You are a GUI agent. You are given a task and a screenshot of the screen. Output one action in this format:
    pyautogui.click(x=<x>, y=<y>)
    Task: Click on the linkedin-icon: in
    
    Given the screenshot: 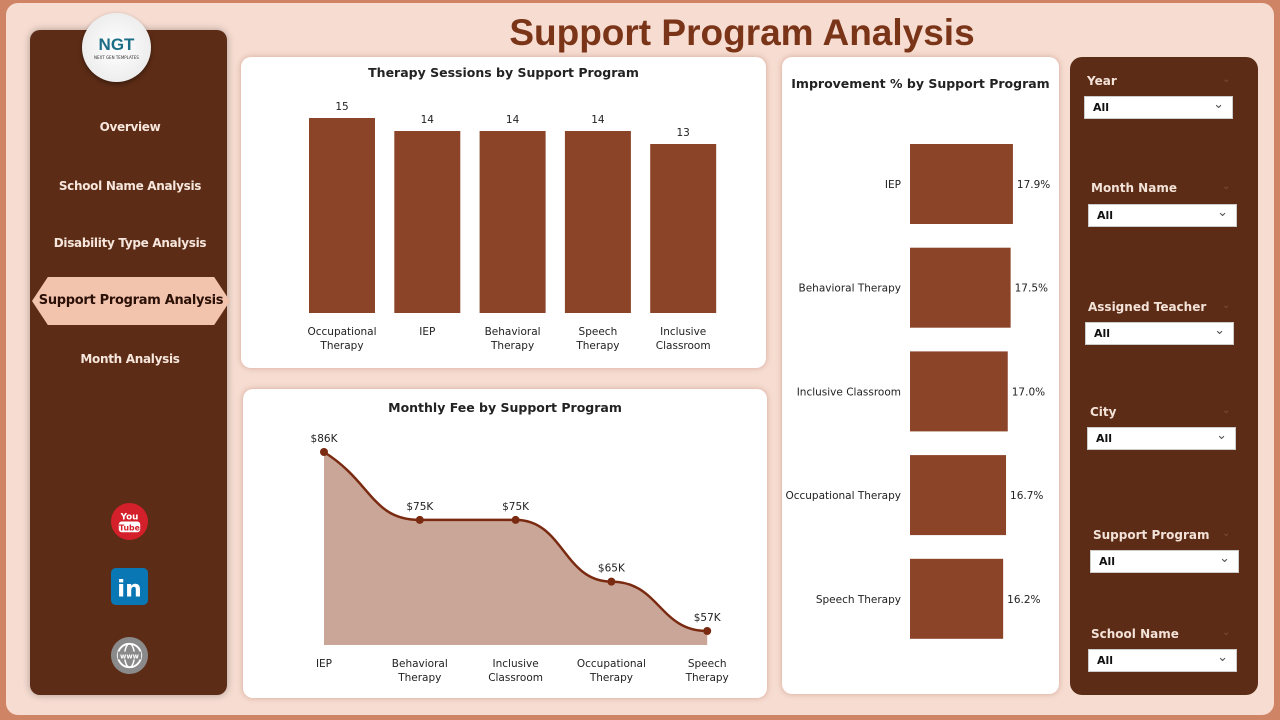 What is the action you would take?
    pyautogui.click(x=129, y=586)
    